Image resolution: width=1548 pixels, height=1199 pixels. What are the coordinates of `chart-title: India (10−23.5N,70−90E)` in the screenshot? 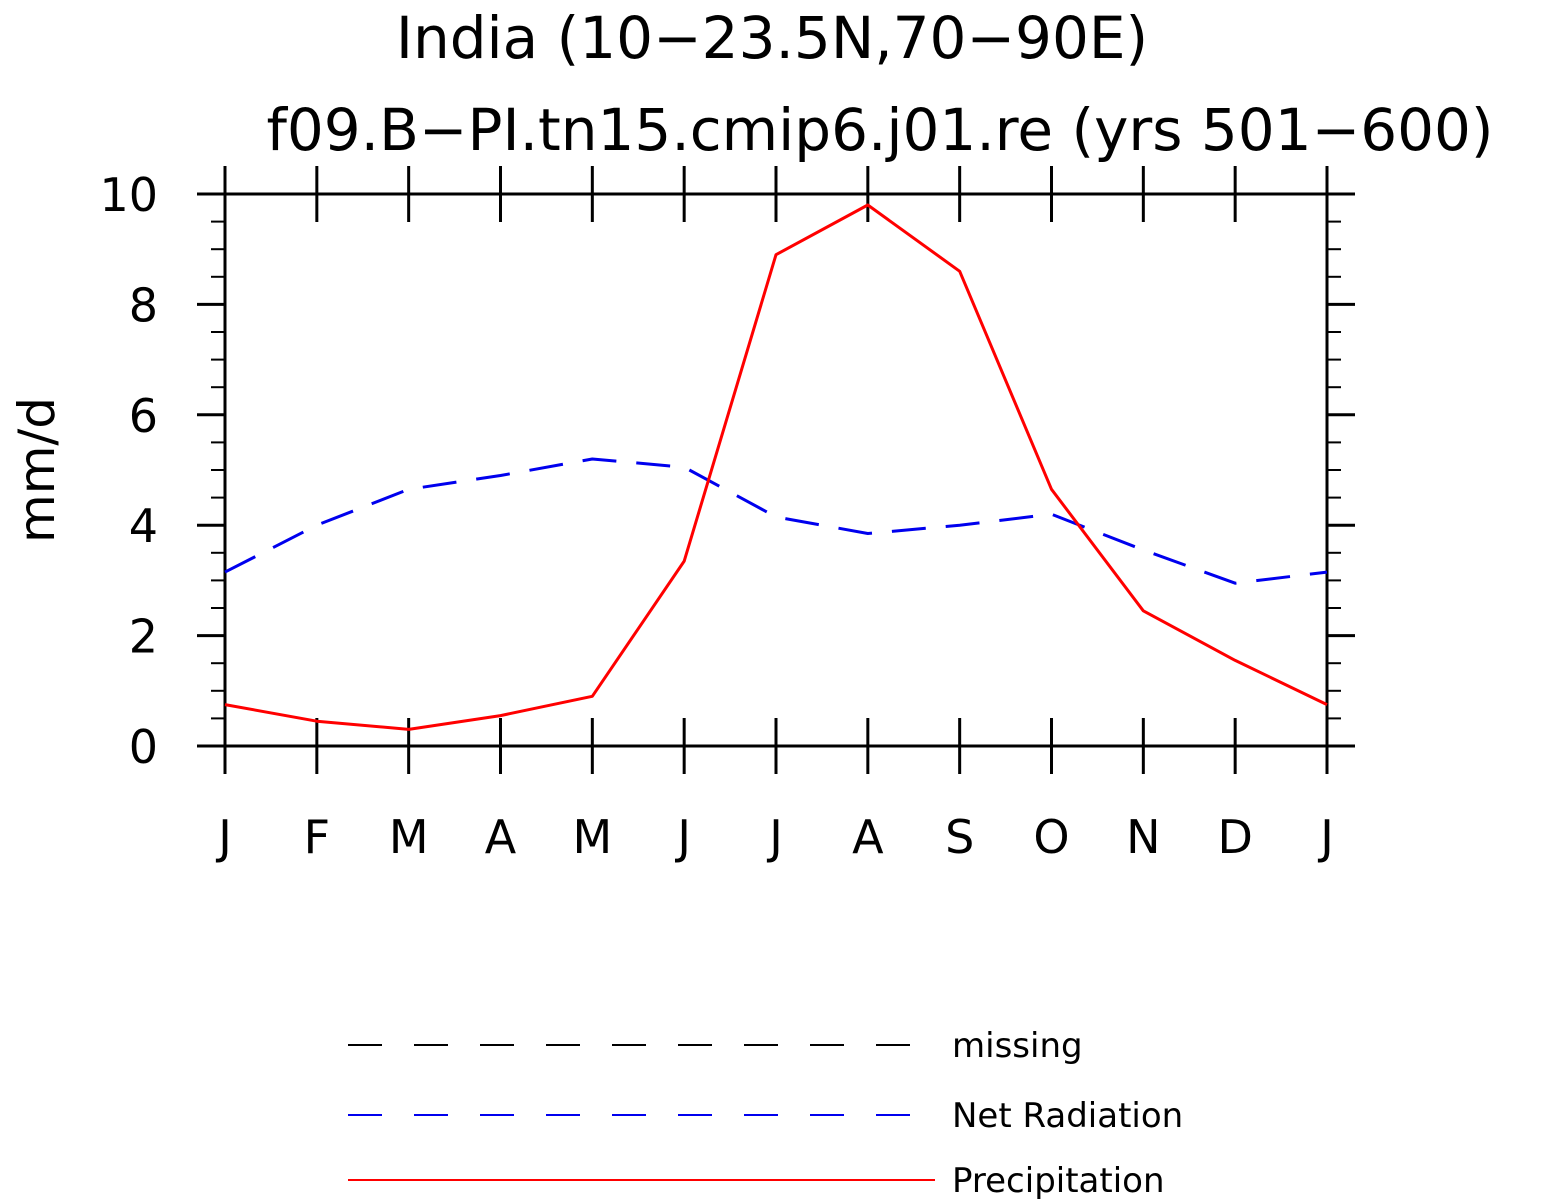 It's located at (772, 38).